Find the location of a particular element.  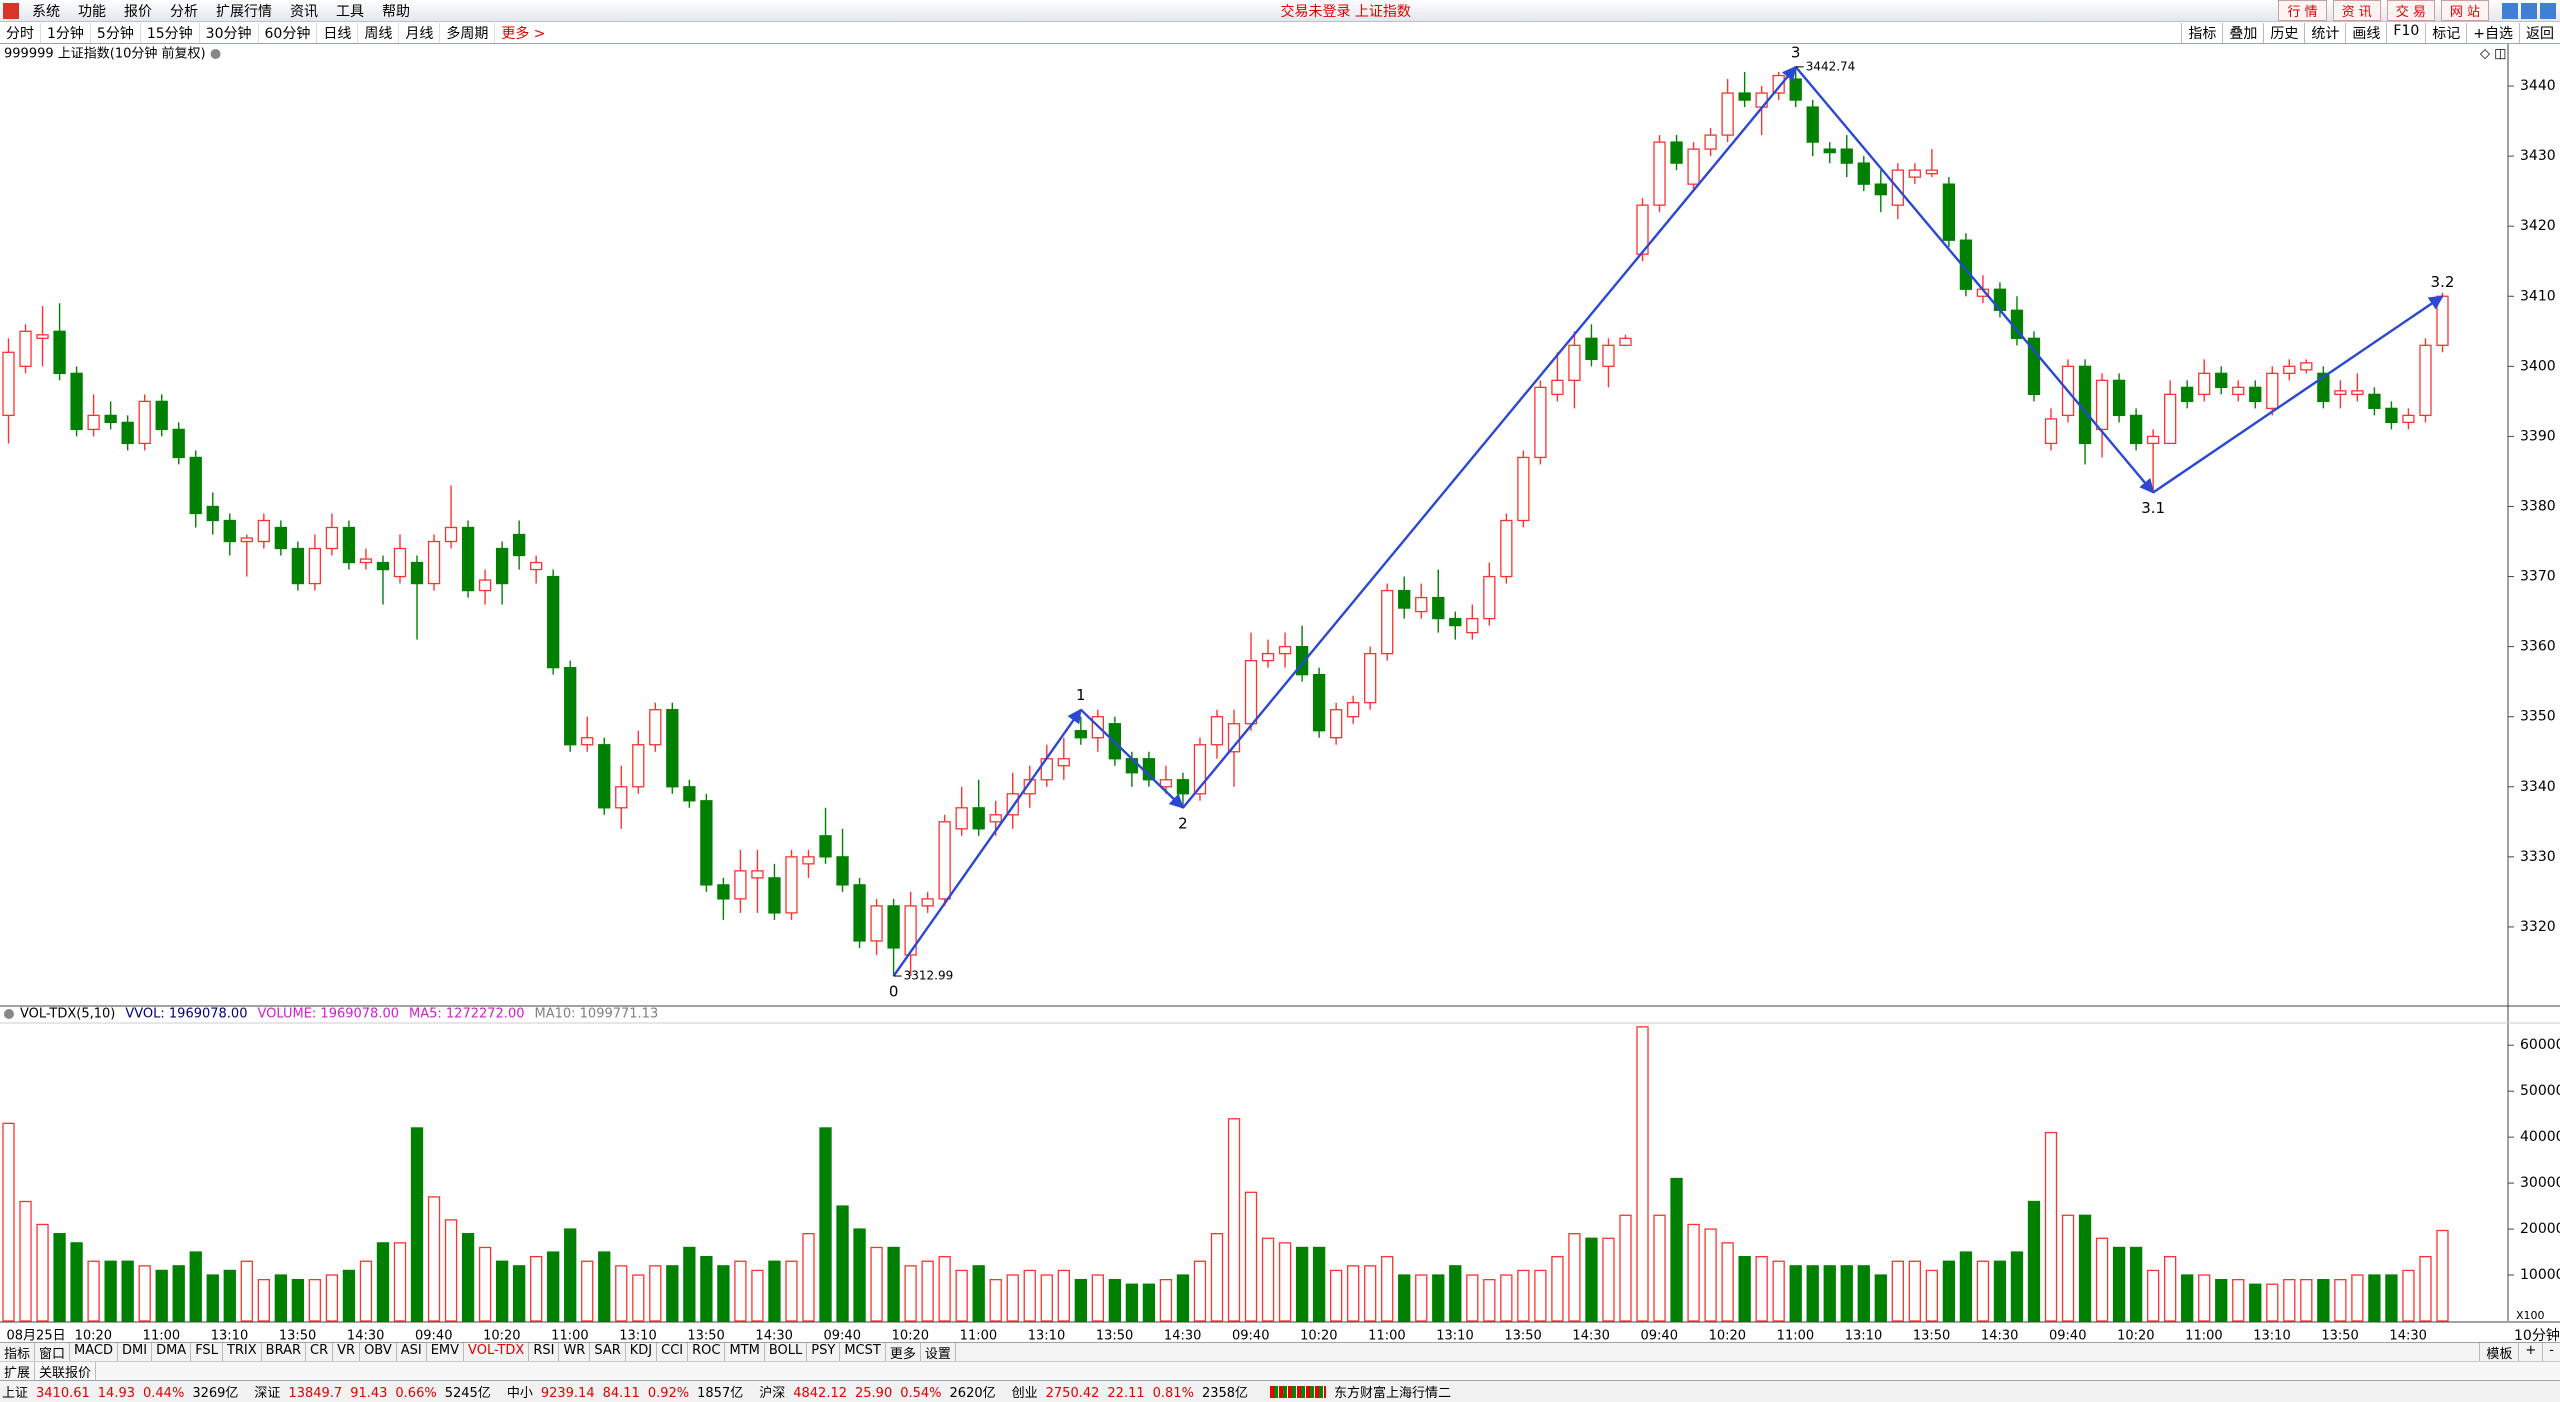

indicator-tab: SAR is located at coordinates (608, 1352).